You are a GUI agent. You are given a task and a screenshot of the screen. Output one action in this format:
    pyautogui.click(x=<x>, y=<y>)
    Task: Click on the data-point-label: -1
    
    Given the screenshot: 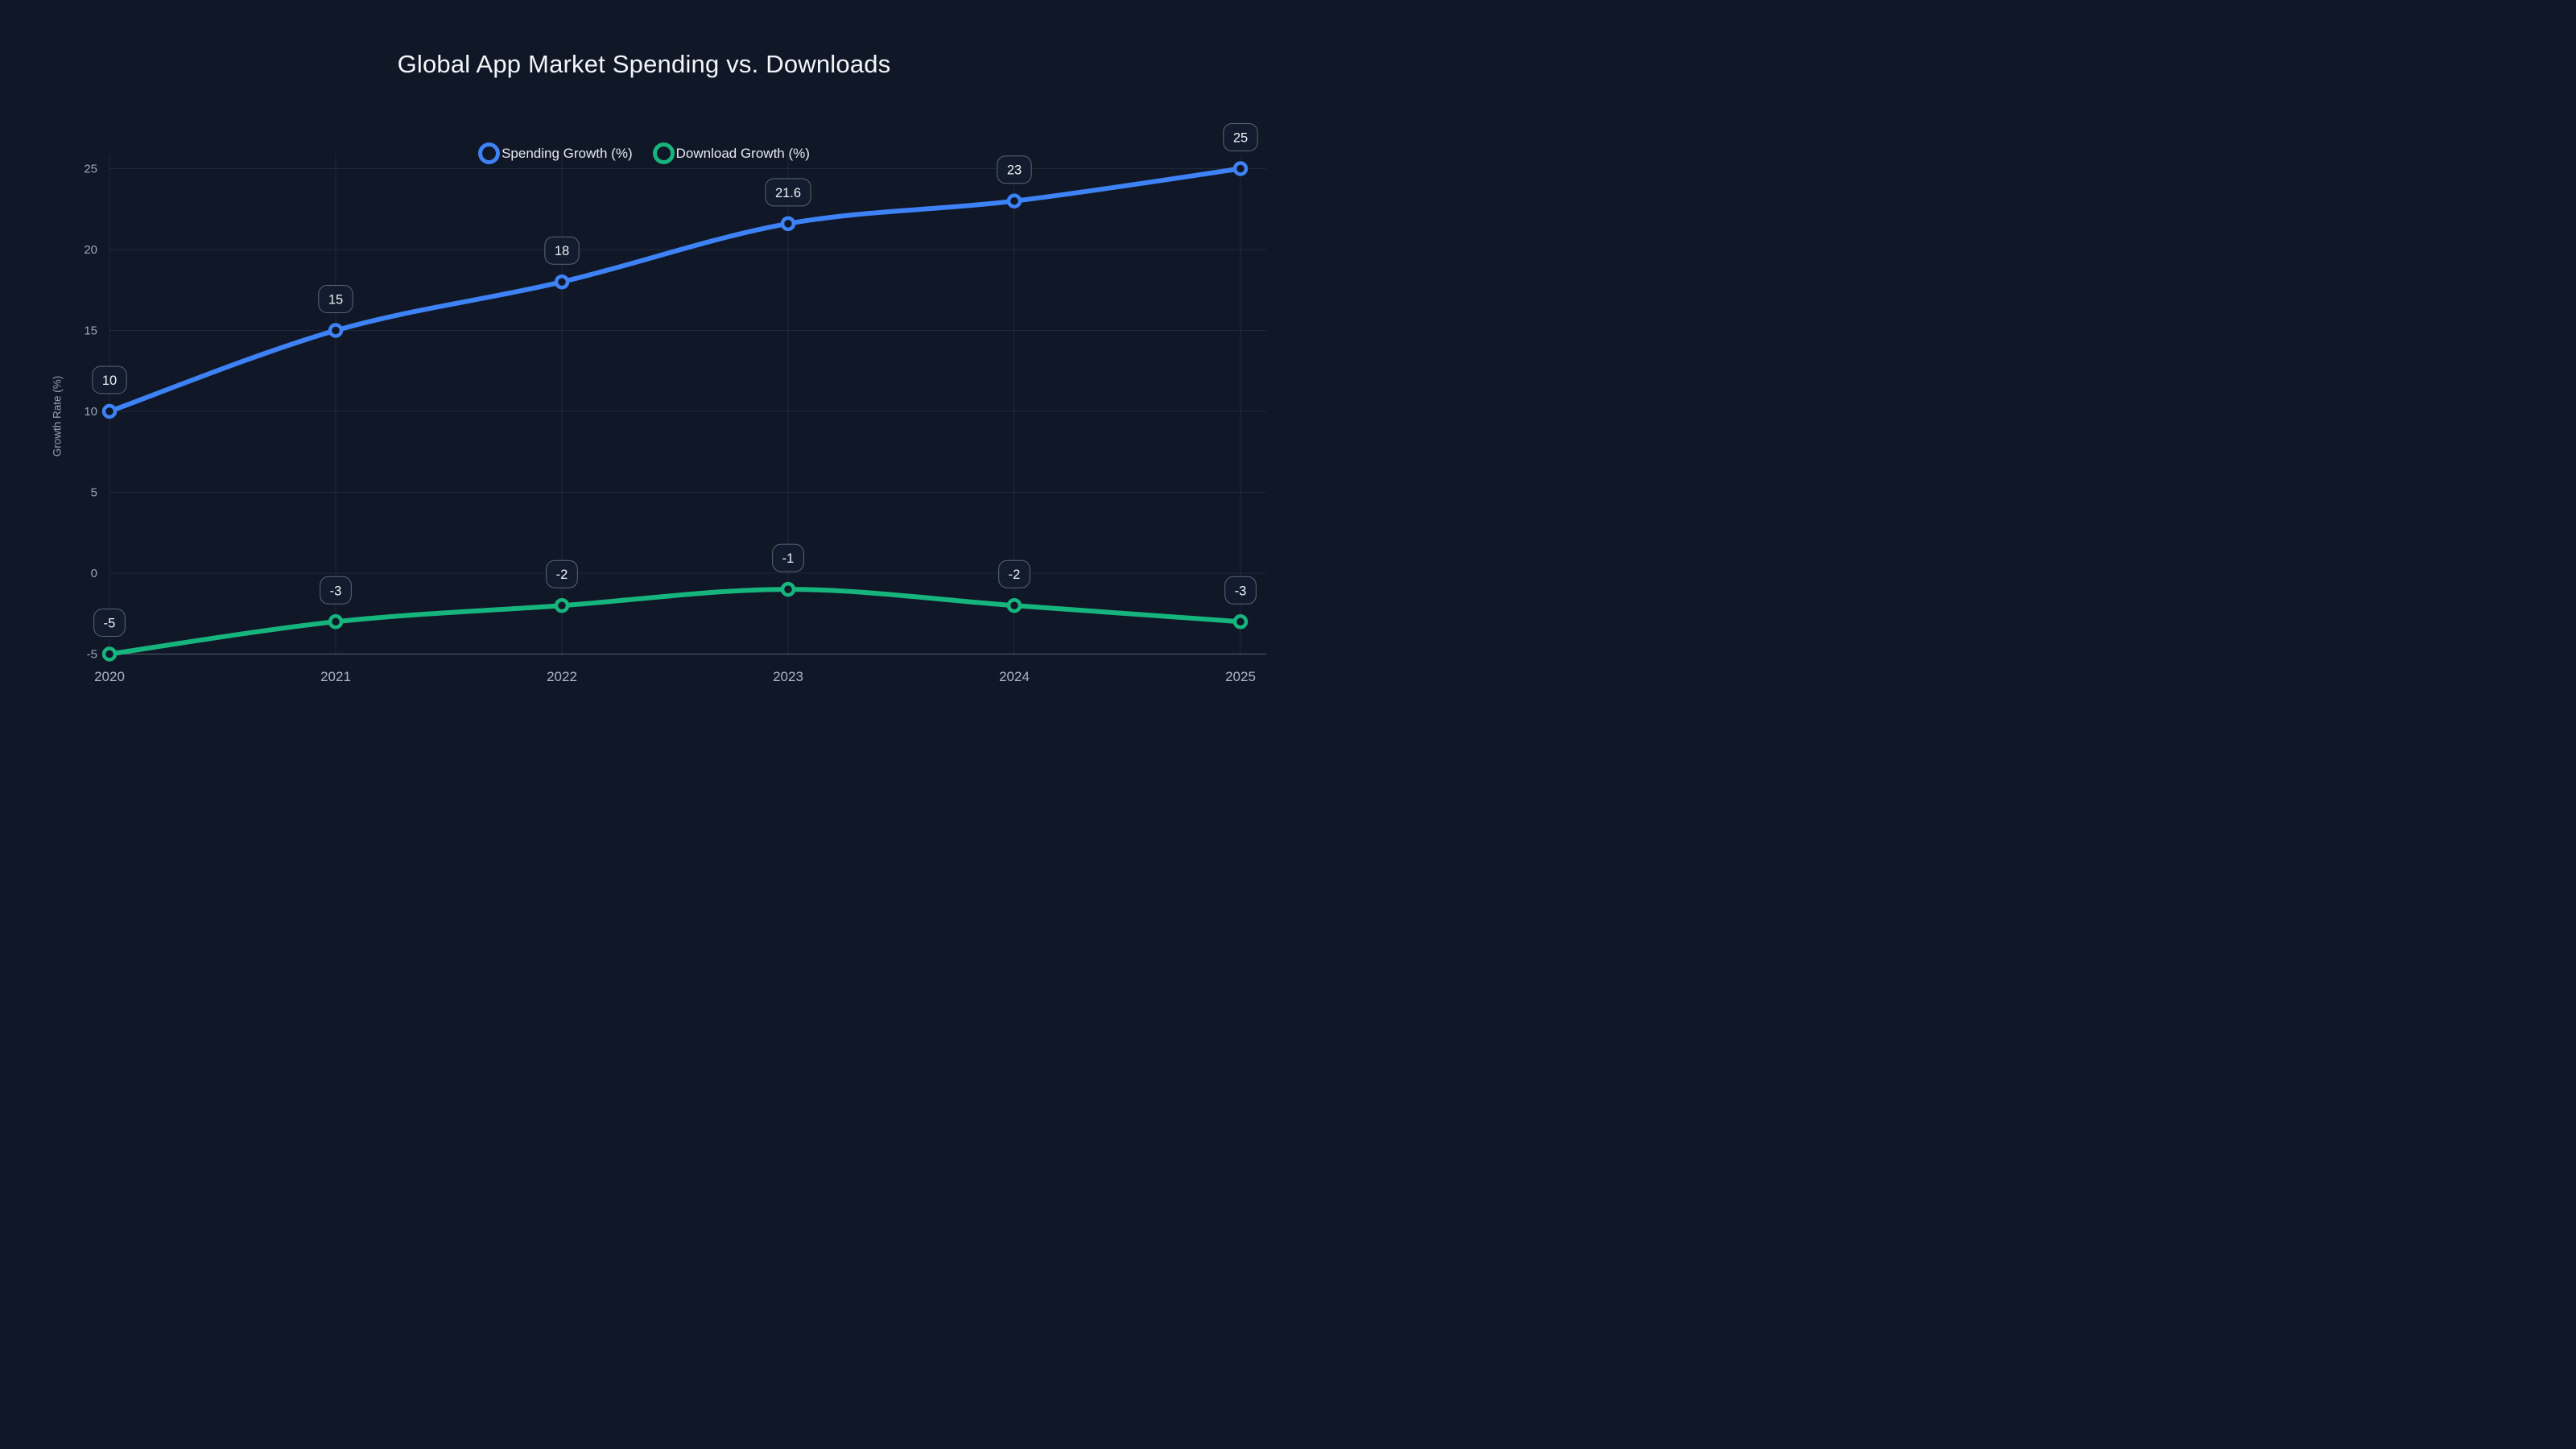 What is the action you would take?
    pyautogui.click(x=788, y=558)
    